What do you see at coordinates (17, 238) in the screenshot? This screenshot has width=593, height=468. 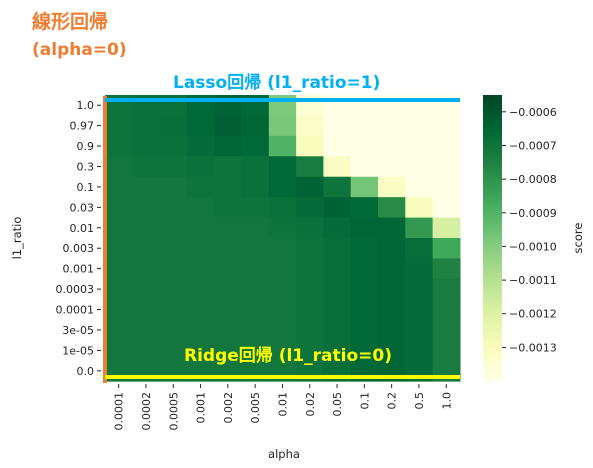 I see `y-axis-label: l1_ratio` at bounding box center [17, 238].